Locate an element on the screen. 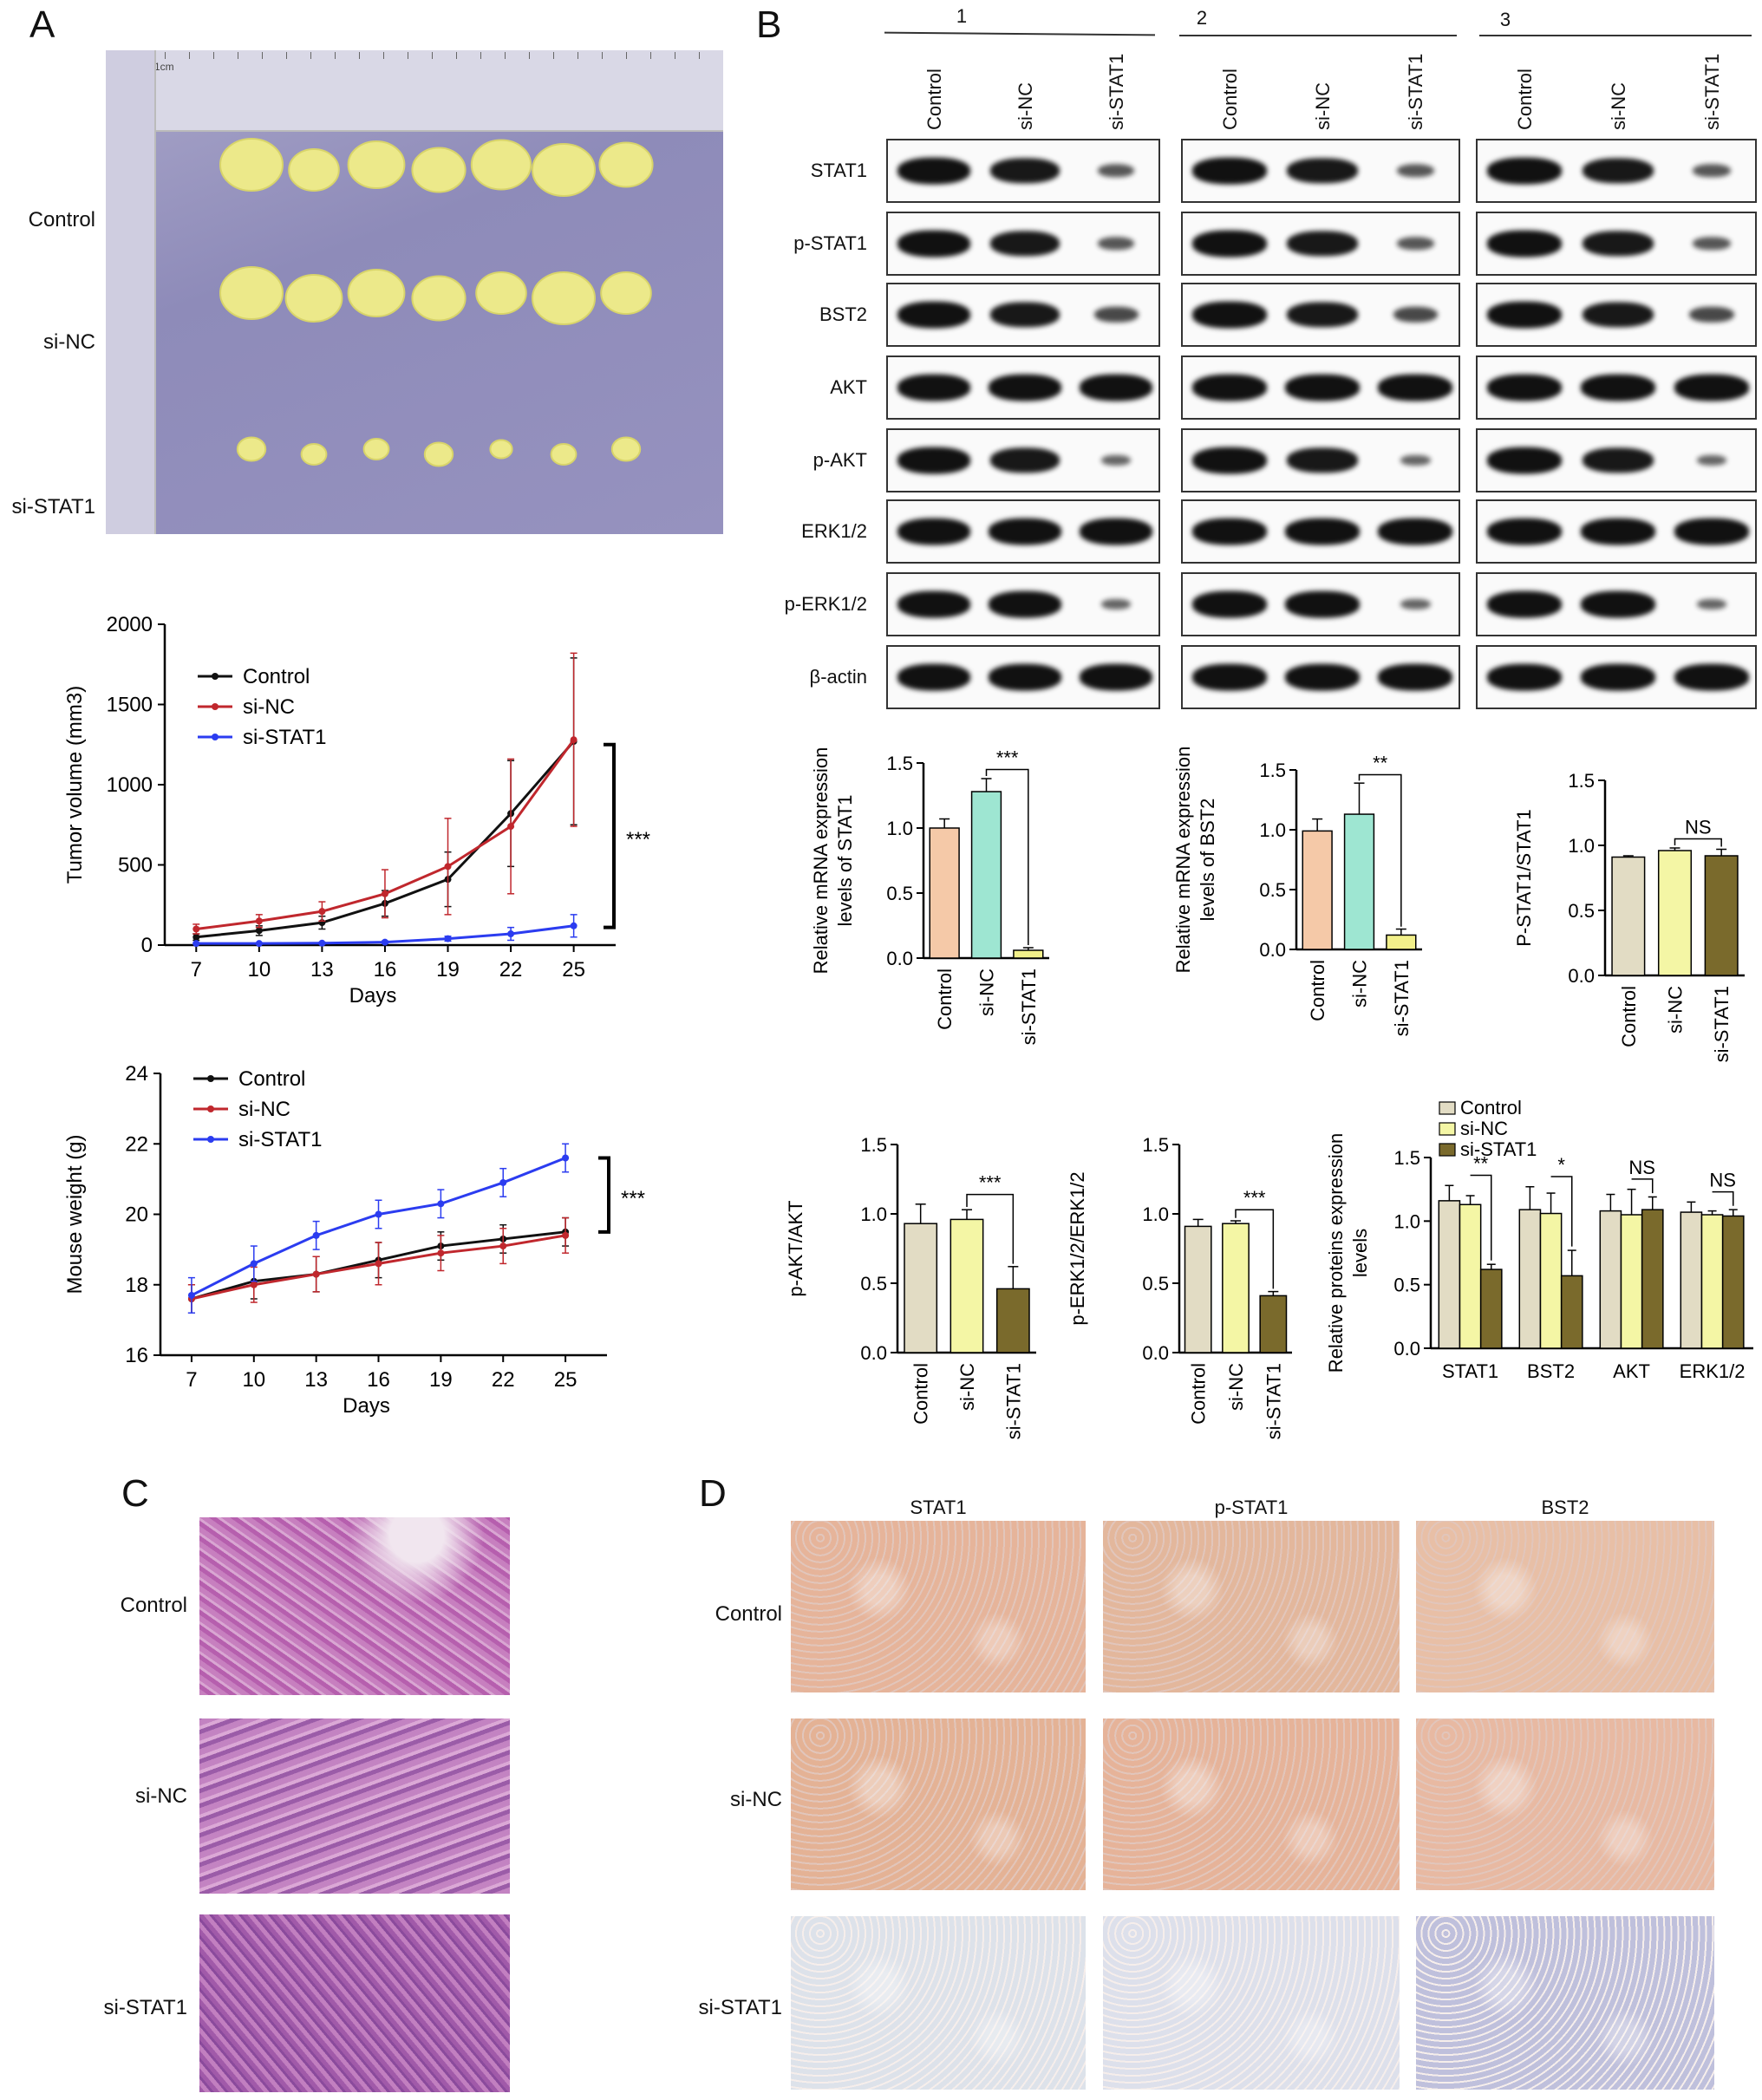 The height and width of the screenshot is (2100, 1762). blot-row-label: AKT is located at coordinates (848, 387).